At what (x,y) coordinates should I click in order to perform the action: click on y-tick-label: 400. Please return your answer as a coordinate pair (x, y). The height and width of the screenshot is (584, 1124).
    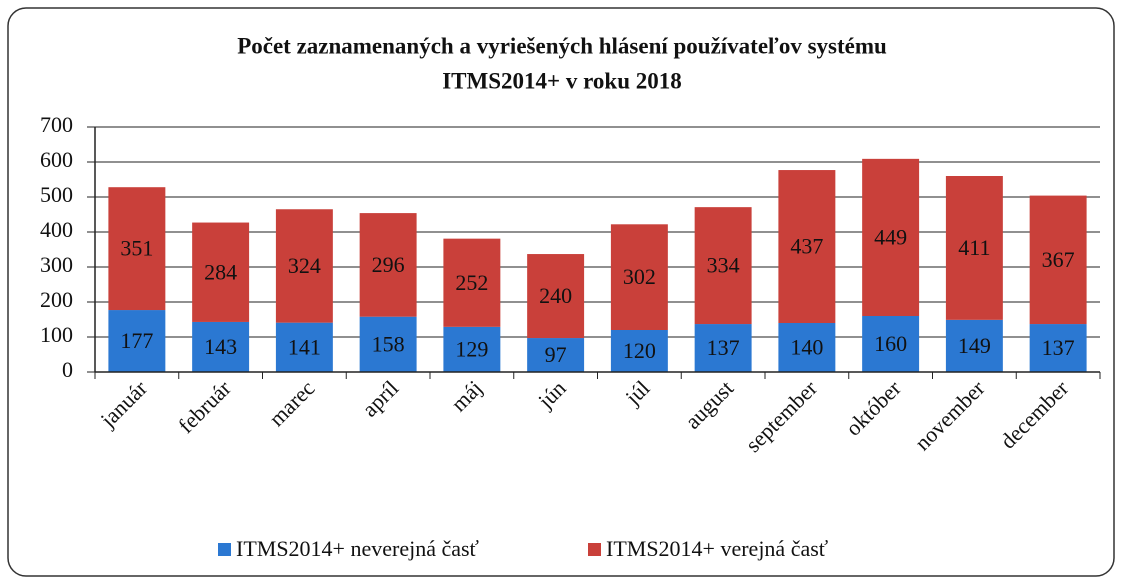
    Looking at the image, I should click on (56, 229).